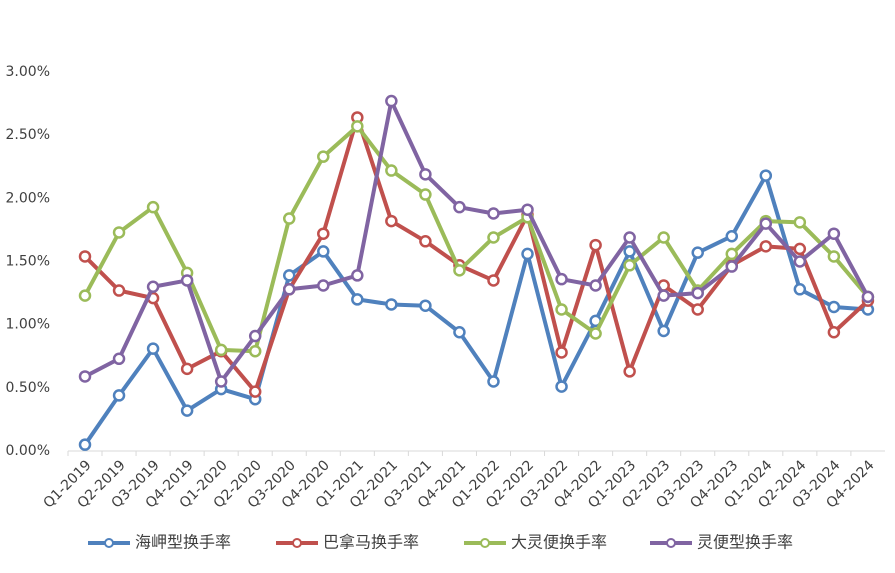 This screenshot has width=895, height=573. What do you see at coordinates (183, 542) in the screenshot?
I see `legend-label: 海岬型换手率` at bounding box center [183, 542].